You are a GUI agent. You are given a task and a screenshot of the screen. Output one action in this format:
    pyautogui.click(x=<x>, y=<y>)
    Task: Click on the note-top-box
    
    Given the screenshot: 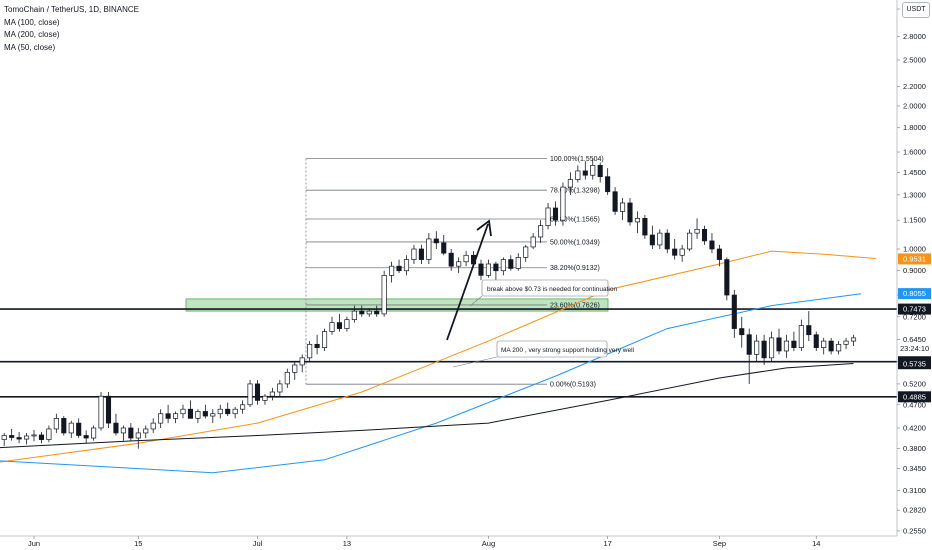 What is the action you would take?
    pyautogui.click(x=545, y=288)
    